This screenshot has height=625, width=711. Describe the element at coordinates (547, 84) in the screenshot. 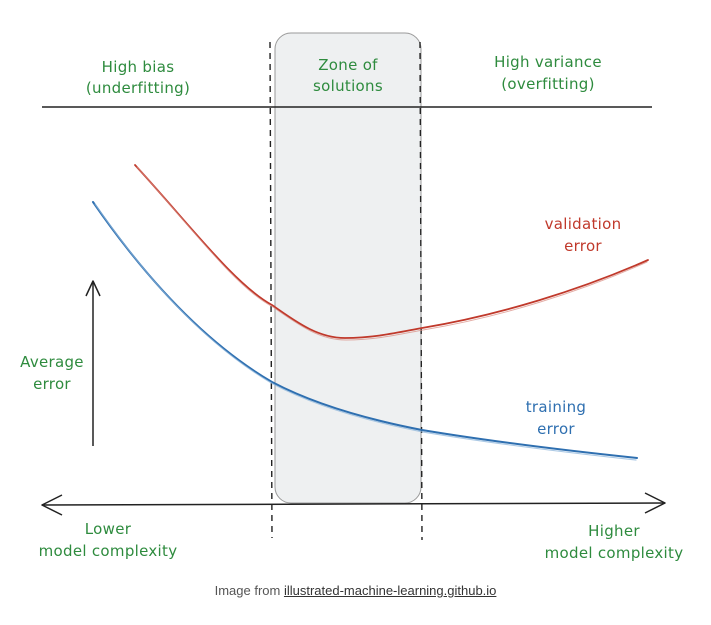

I see `region-right-line2: (overfitting)` at that location.